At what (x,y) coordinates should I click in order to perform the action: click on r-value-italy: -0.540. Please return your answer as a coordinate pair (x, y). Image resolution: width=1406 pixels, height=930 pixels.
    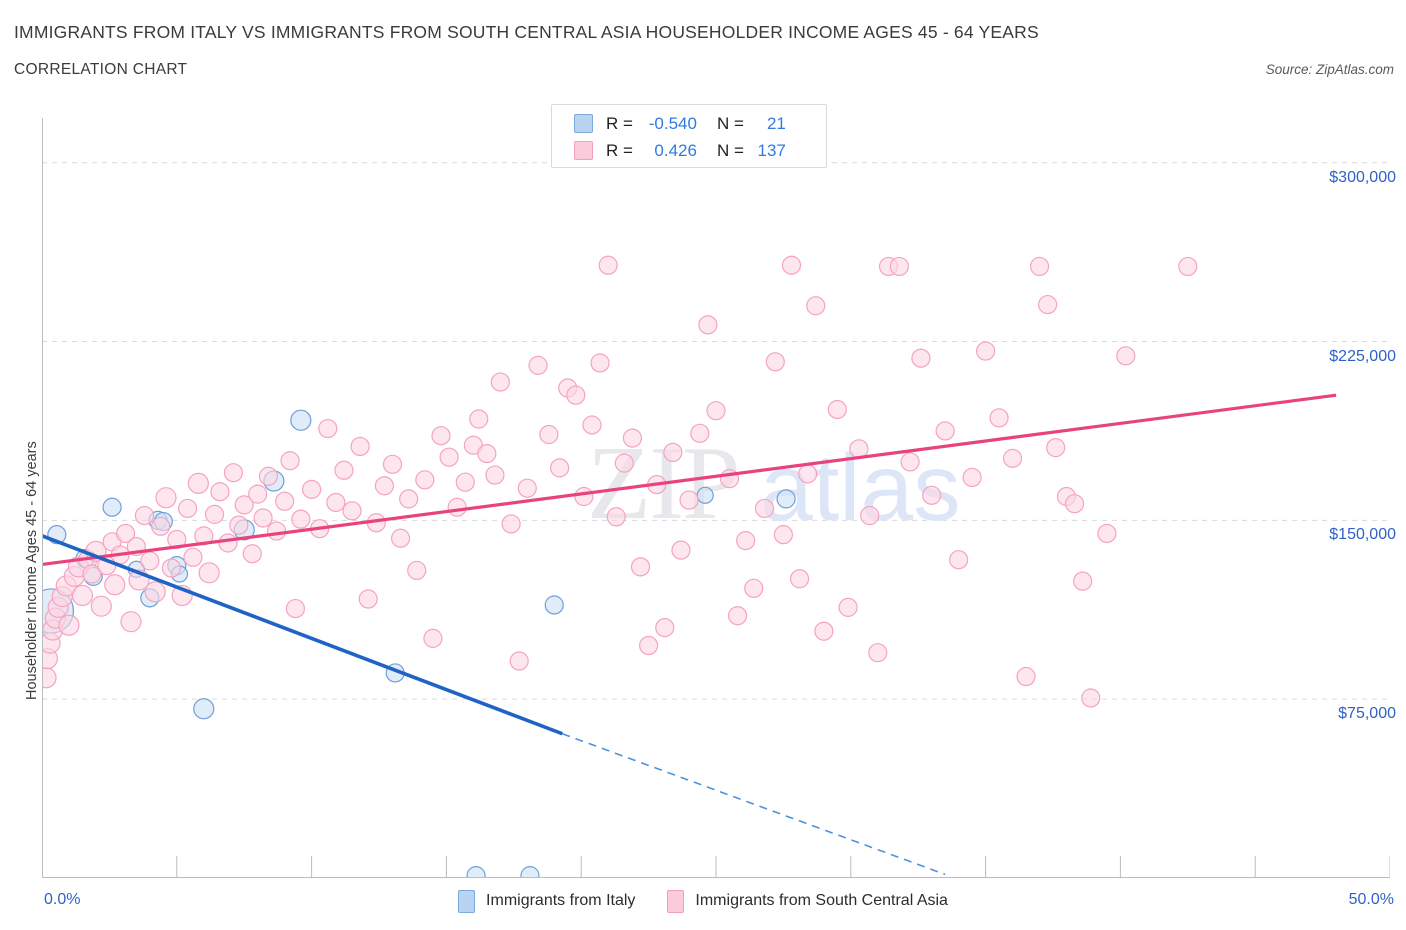
    Looking at the image, I should click on (672, 123).